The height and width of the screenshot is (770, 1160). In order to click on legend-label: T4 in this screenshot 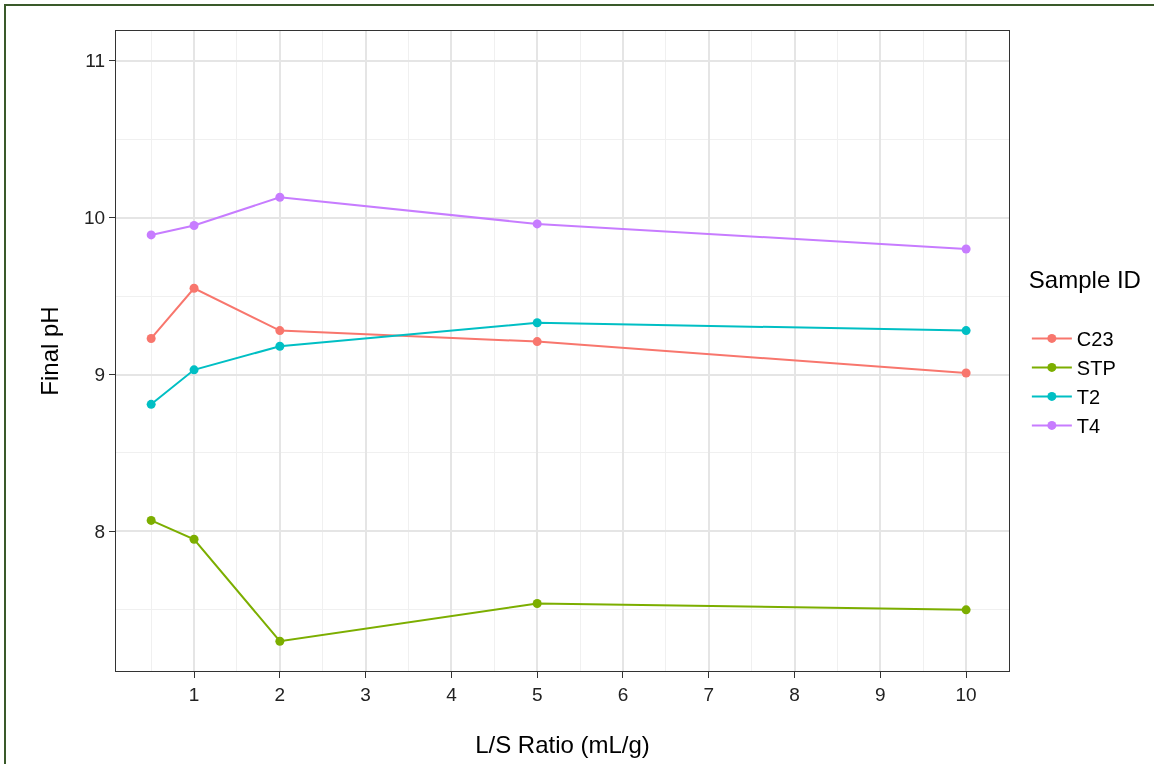, I will do `click(1088, 426)`.